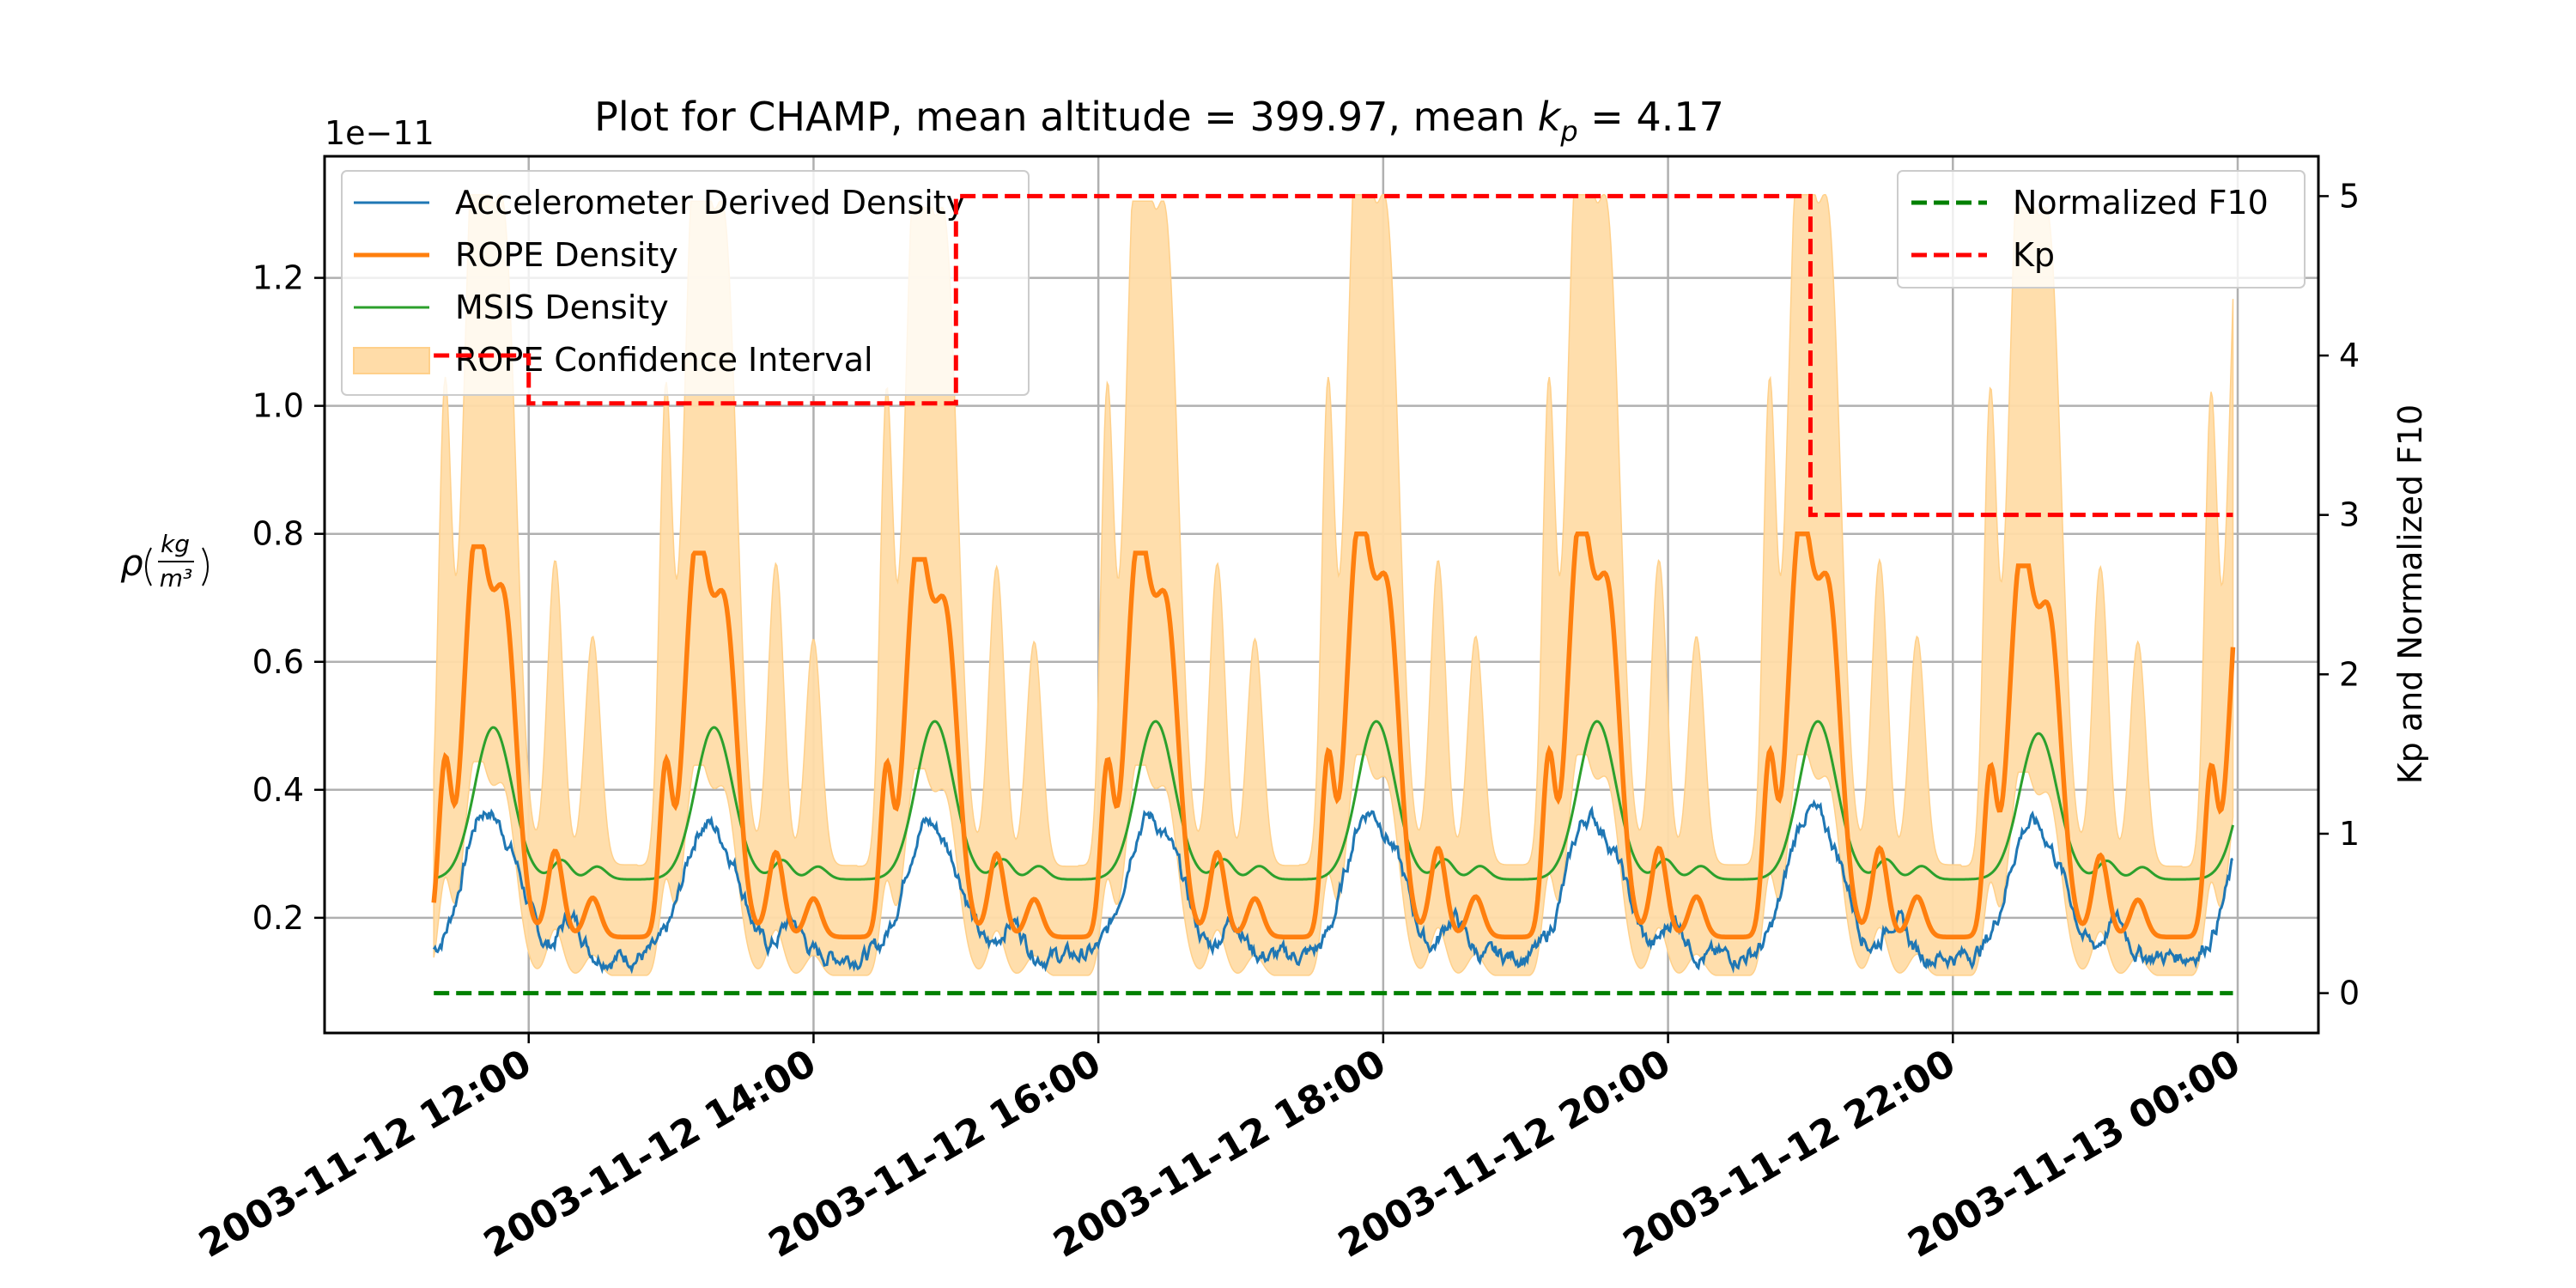 The height and width of the screenshot is (1288, 2576). Describe the element at coordinates (379, 133) in the screenshot. I see `y-offset-text: 1e−11` at that location.